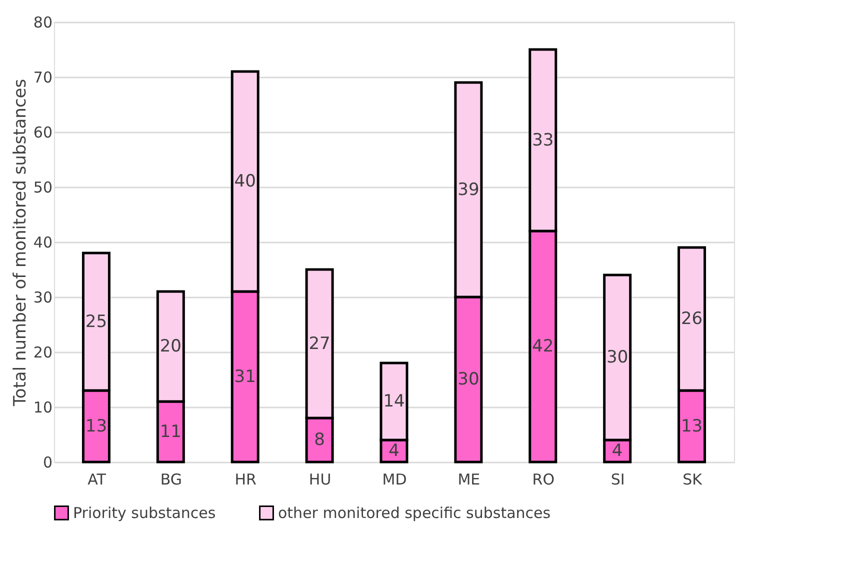 Image resolution: width=857 pixels, height=570 pixels. What do you see at coordinates (144, 513) in the screenshot?
I see `legend-label: Priority substances` at bounding box center [144, 513].